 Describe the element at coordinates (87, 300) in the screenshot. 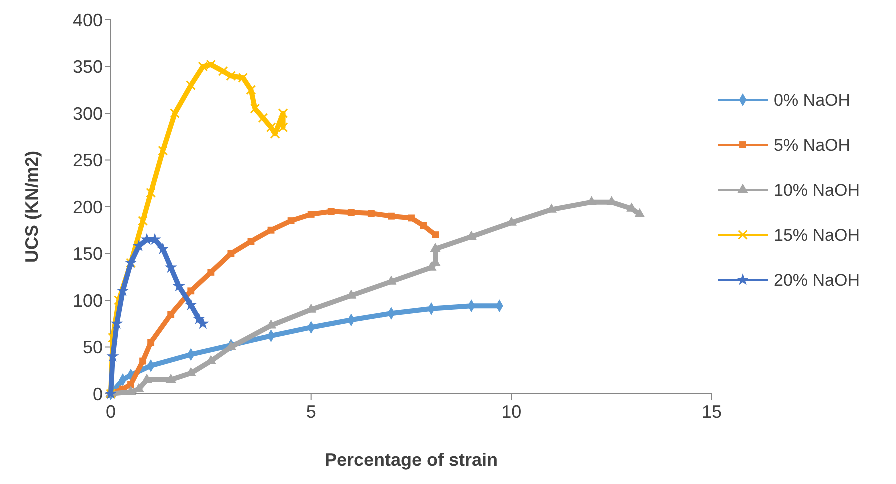

I see `y-tick-label: 100` at that location.